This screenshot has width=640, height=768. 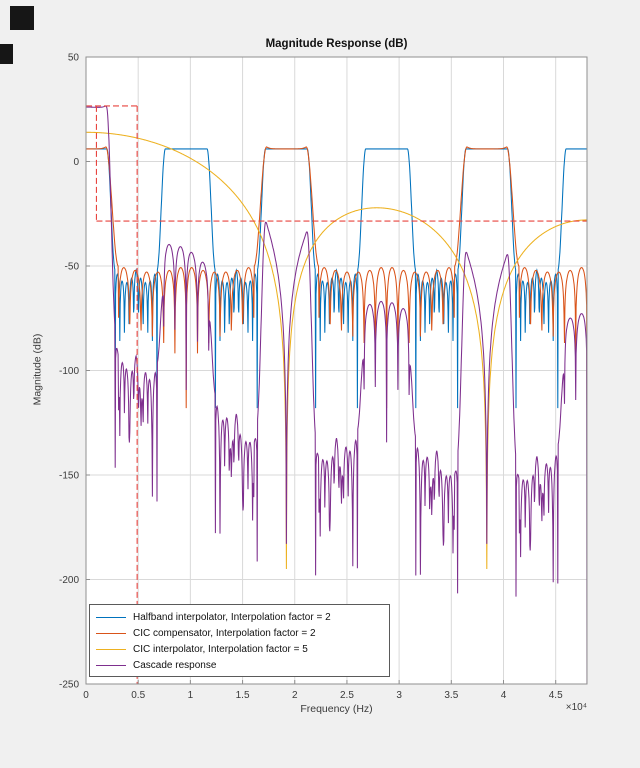 I want to click on y-tick-label: -100, so click(x=69, y=371).